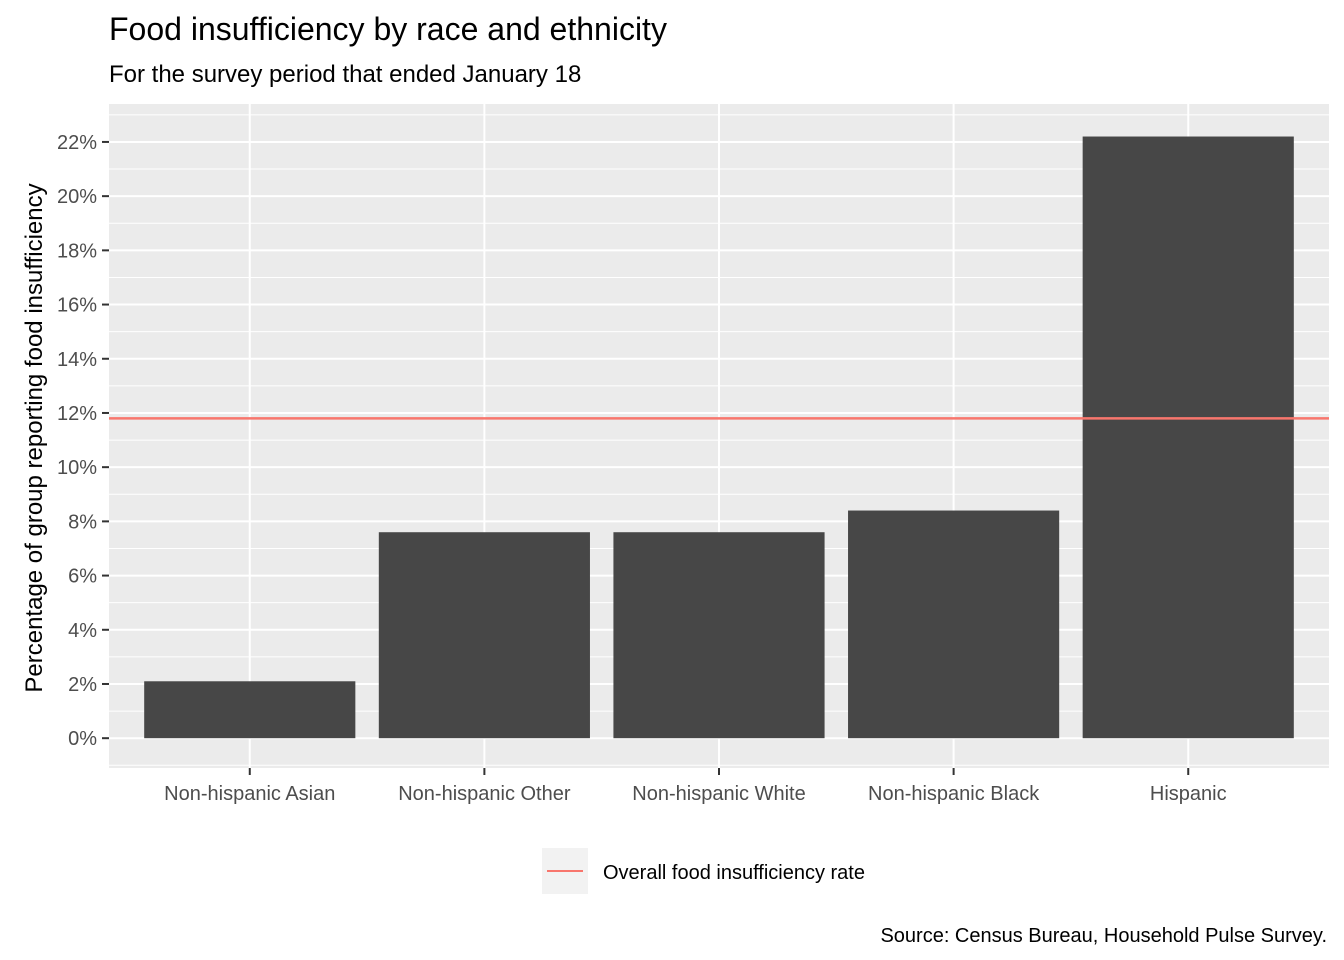 The height and width of the screenshot is (960, 1344). What do you see at coordinates (388, 29) in the screenshot?
I see `chart-title: Food insufficiency by race and ethnicity` at bounding box center [388, 29].